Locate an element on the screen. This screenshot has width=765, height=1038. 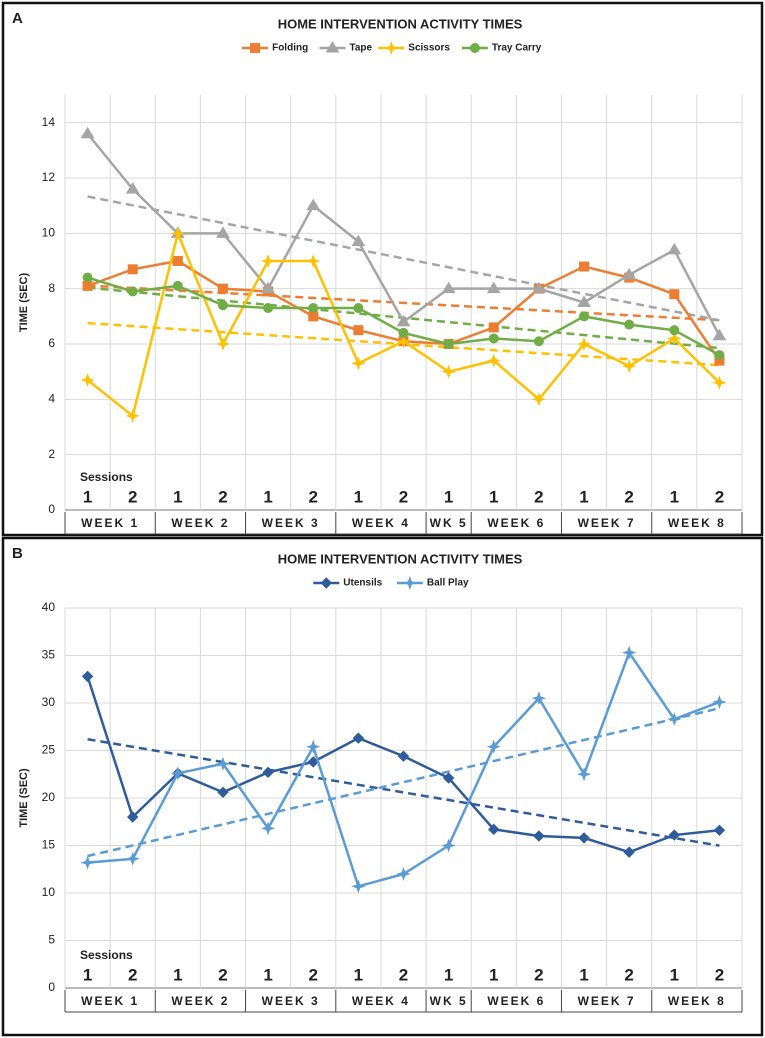
week-label: WEEK 4 is located at coordinates (381, 523).